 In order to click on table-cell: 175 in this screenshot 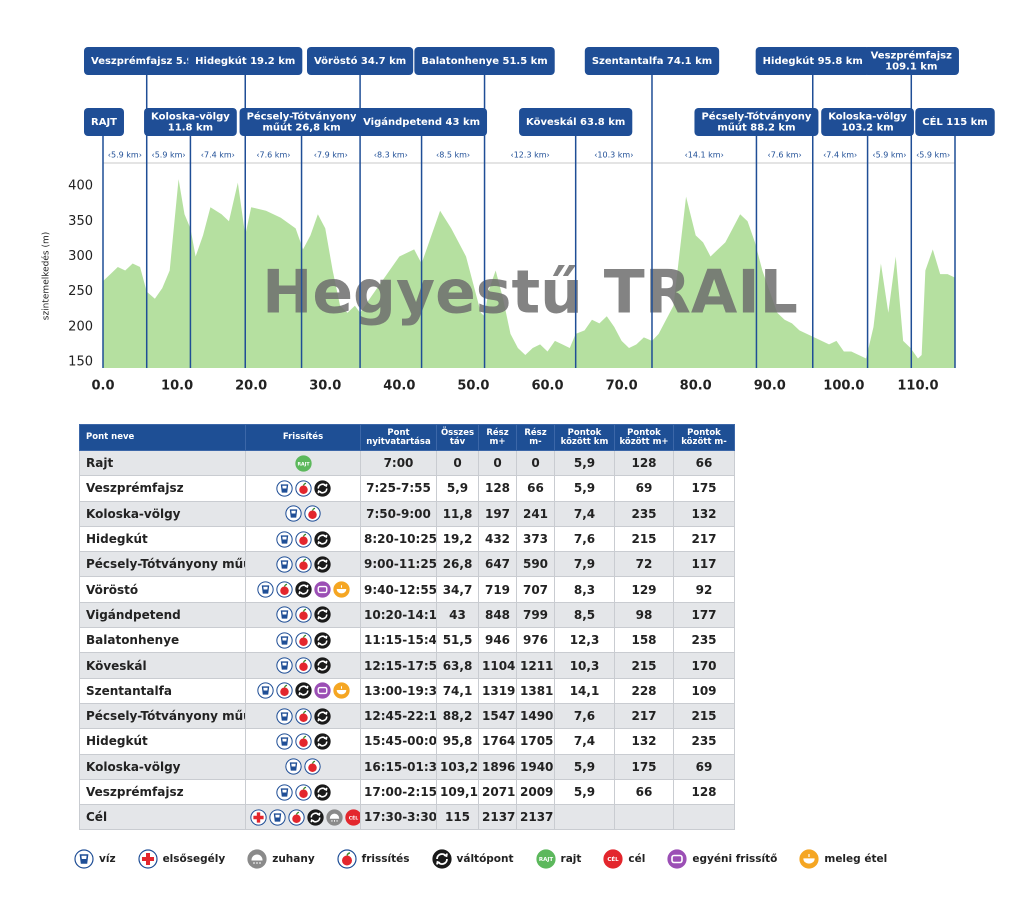, I will do `click(704, 488)`.